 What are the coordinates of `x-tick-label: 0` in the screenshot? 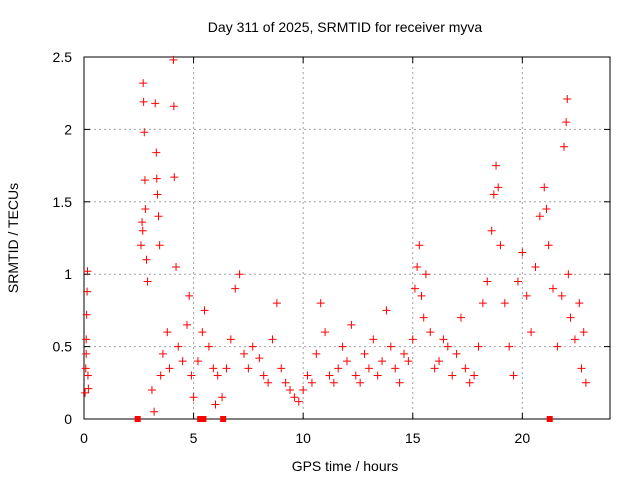 It's located at (84, 438).